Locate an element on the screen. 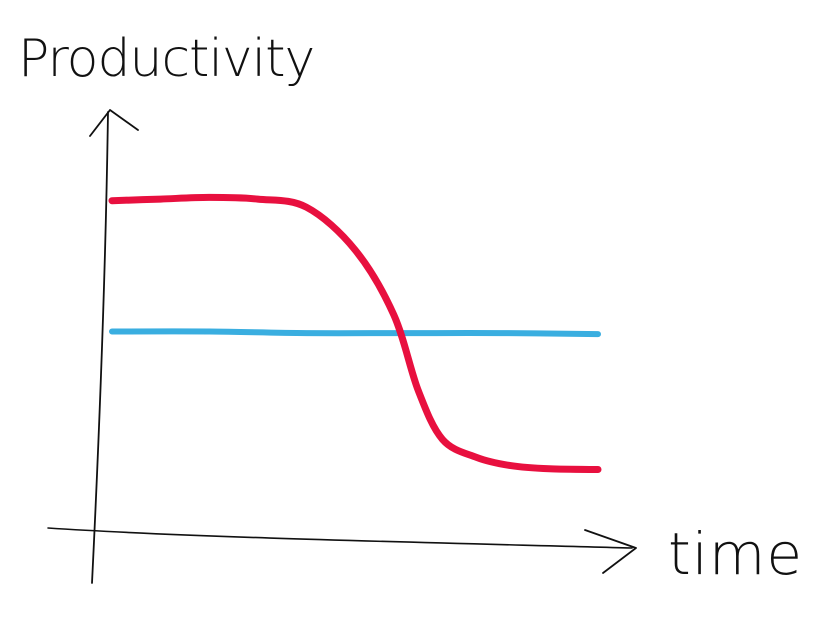  y-axis-arrowhead is located at coordinates (114, 123).